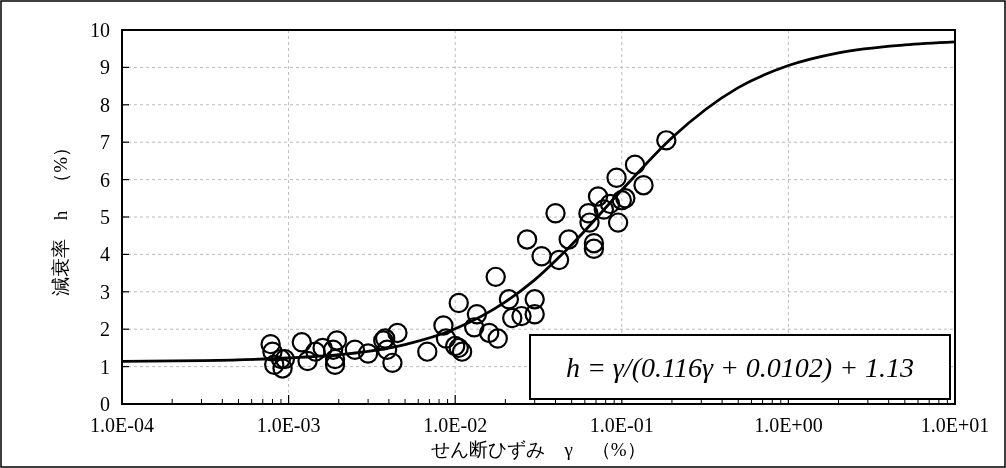  What do you see at coordinates (105, 179) in the screenshot?
I see `y-tick-label: 6` at bounding box center [105, 179].